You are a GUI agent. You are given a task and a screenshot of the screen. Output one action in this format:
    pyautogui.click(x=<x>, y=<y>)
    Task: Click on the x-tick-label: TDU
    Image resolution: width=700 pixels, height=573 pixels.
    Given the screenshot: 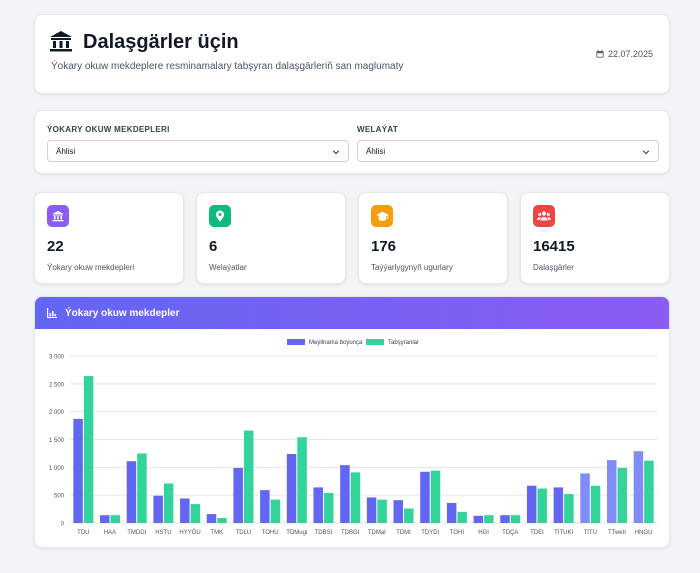 What is the action you would take?
    pyautogui.click(x=83, y=533)
    